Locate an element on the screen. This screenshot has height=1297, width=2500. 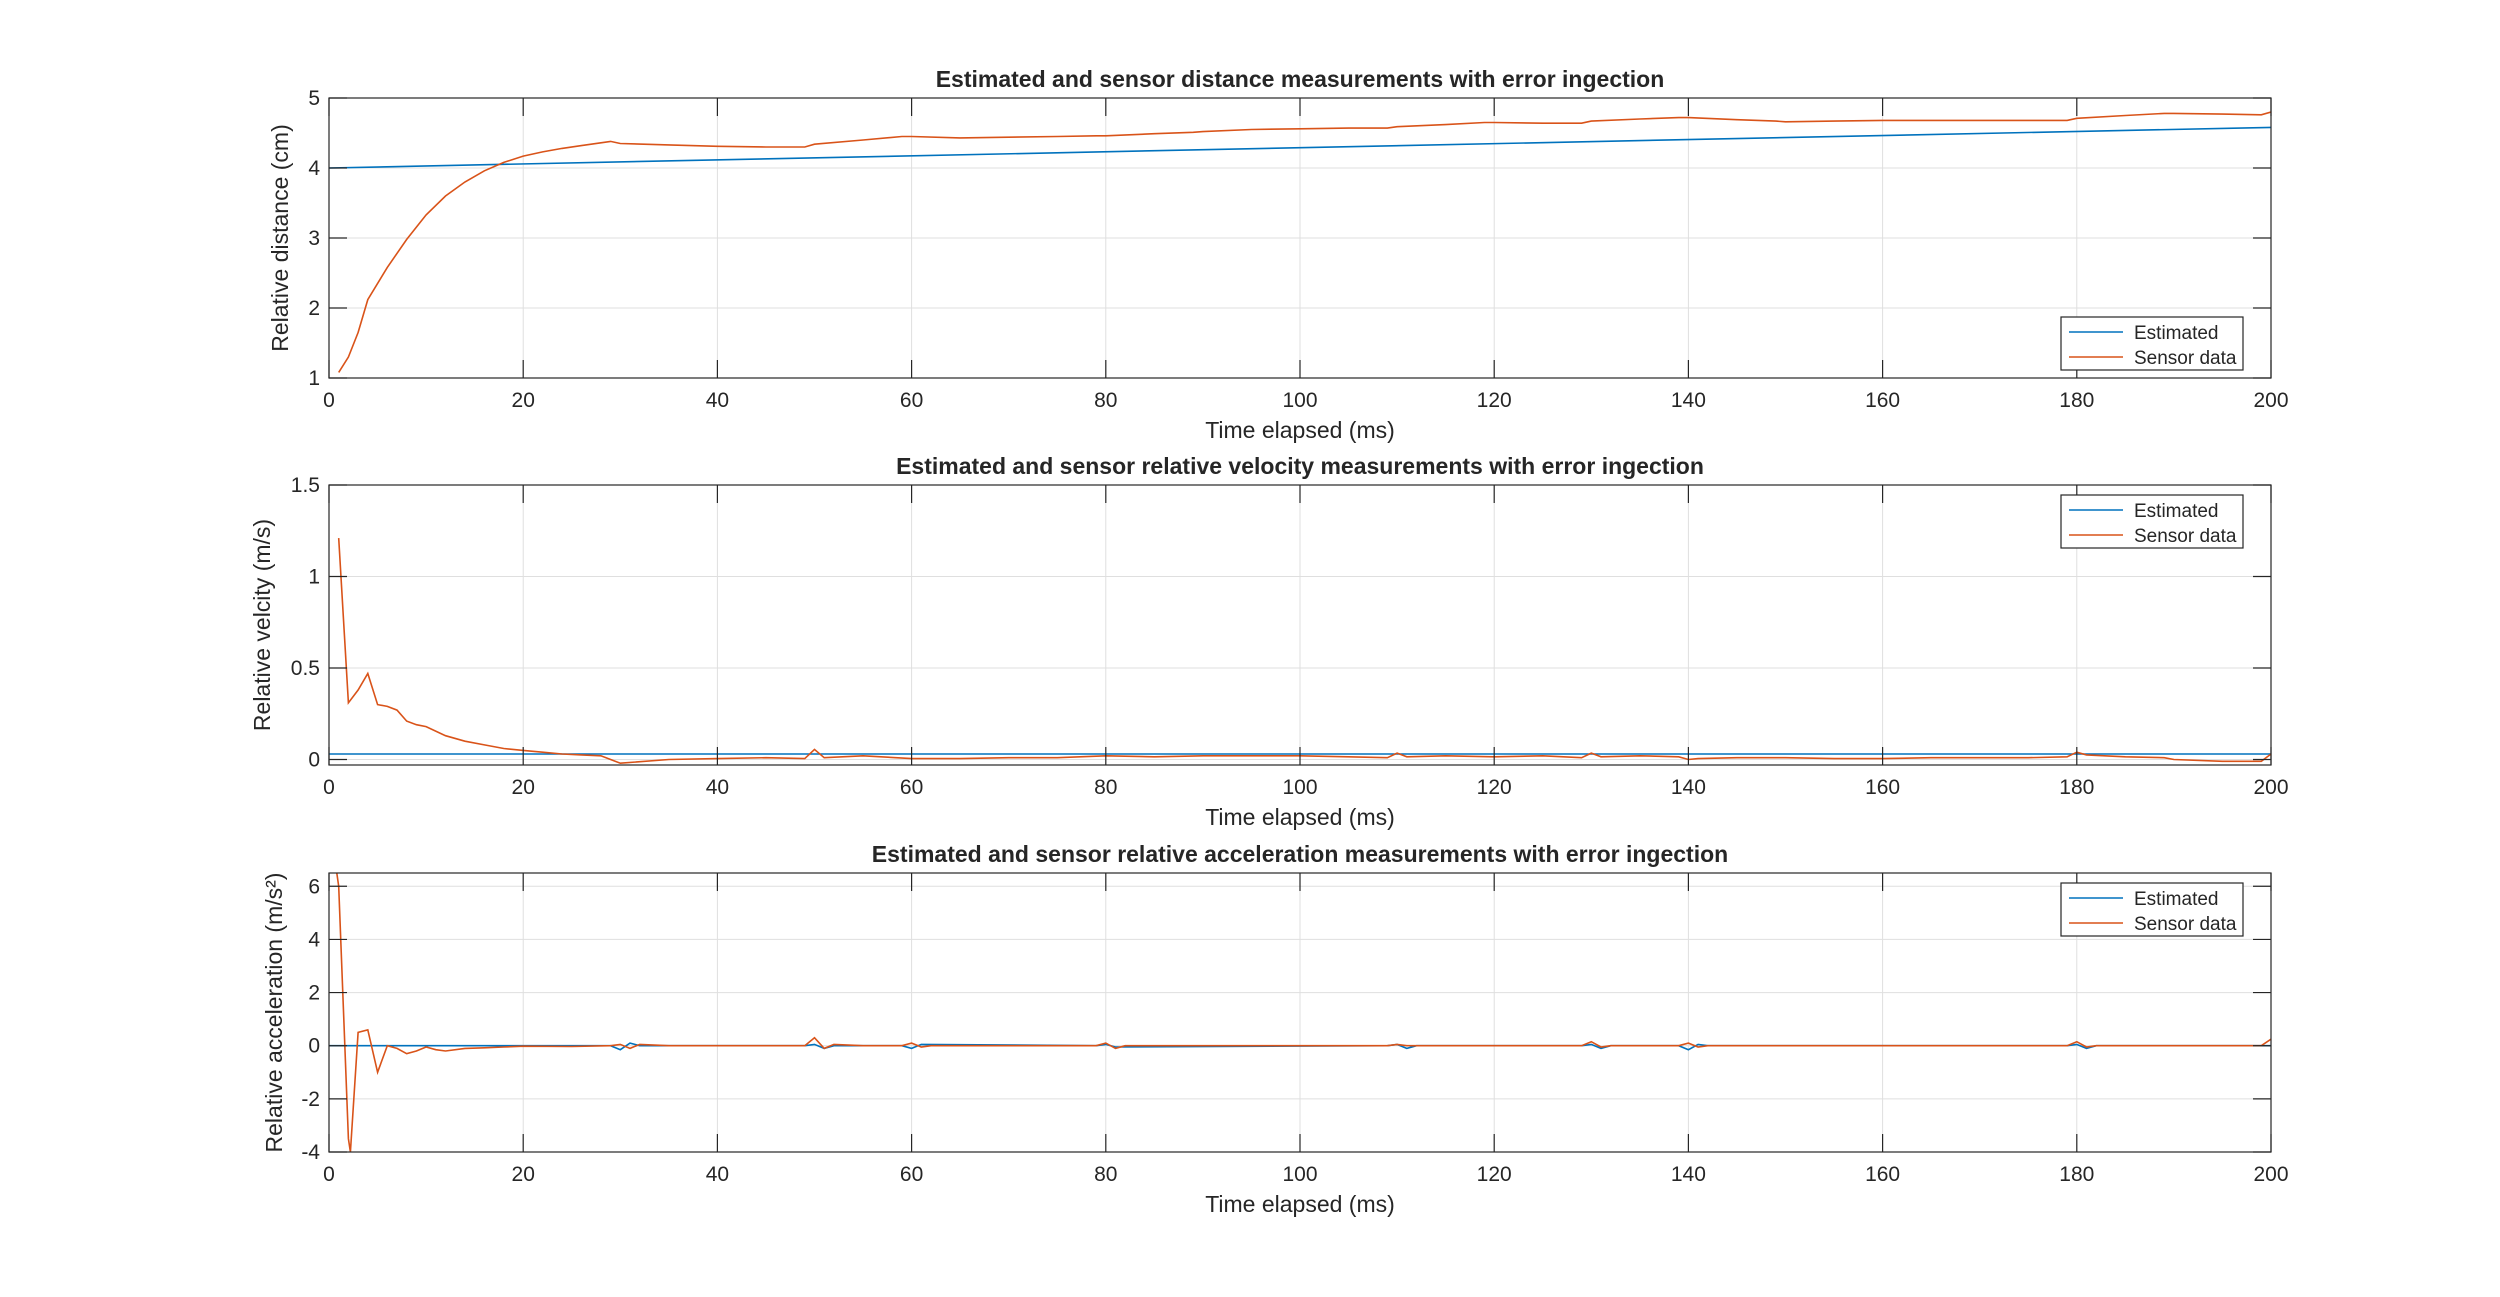
y-tick-label: -2 is located at coordinates (310, 1099).